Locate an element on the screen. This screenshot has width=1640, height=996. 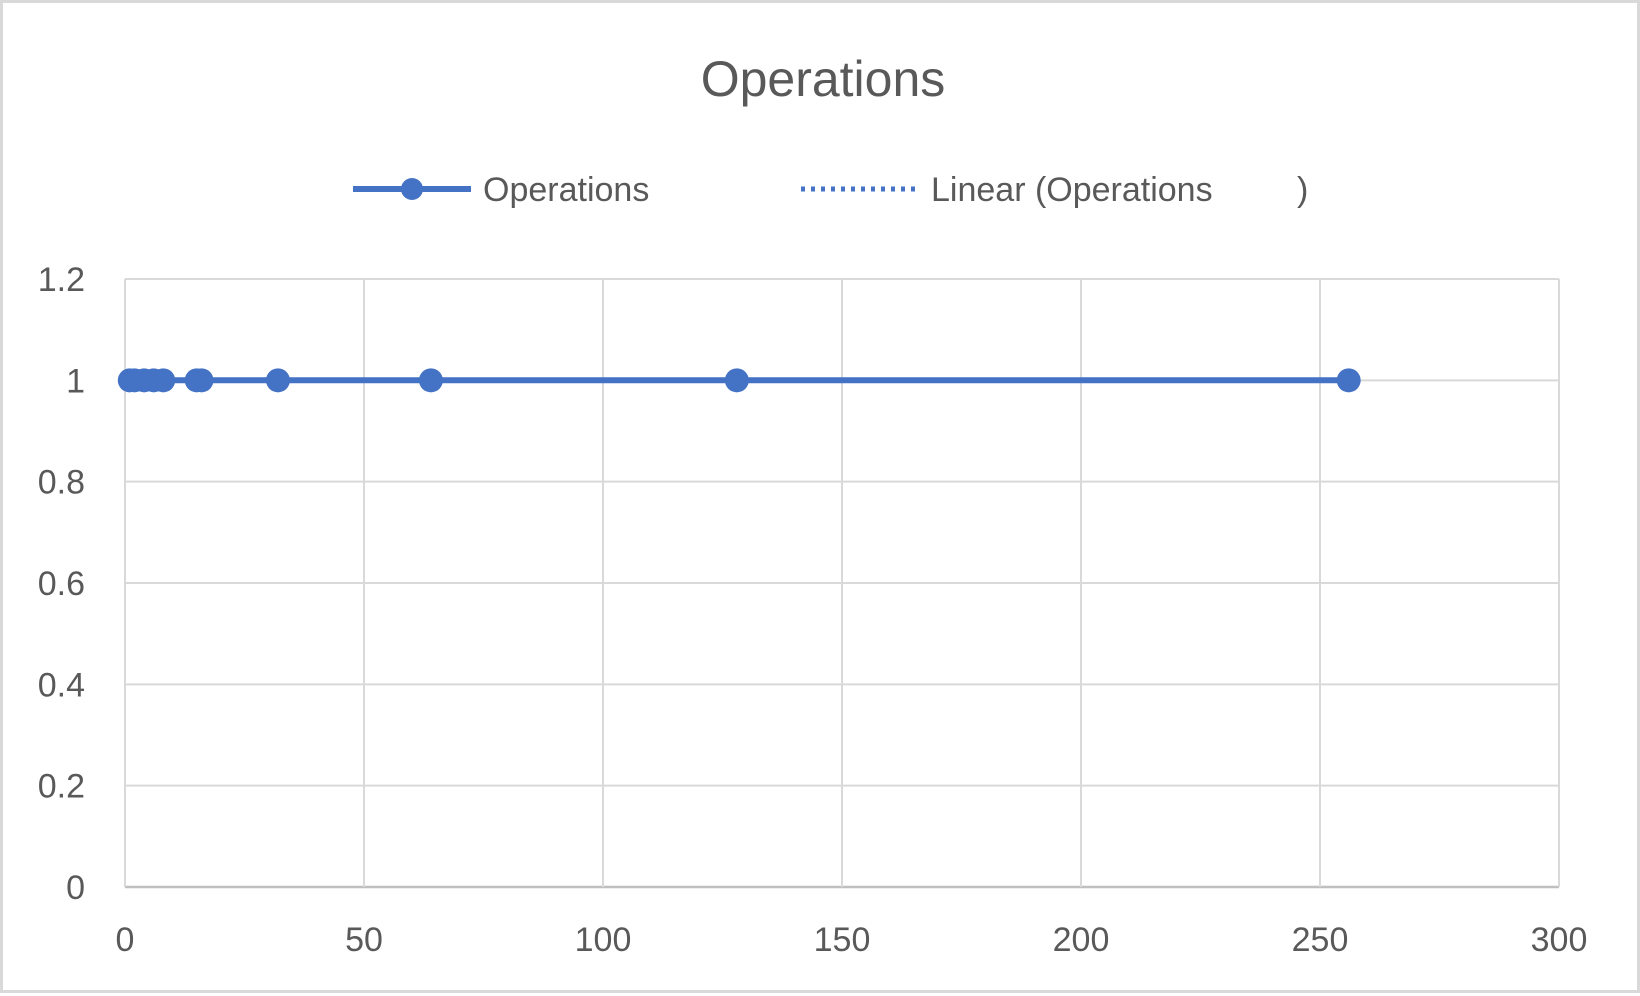
y-tick-label: 1.2 is located at coordinates (61, 280).